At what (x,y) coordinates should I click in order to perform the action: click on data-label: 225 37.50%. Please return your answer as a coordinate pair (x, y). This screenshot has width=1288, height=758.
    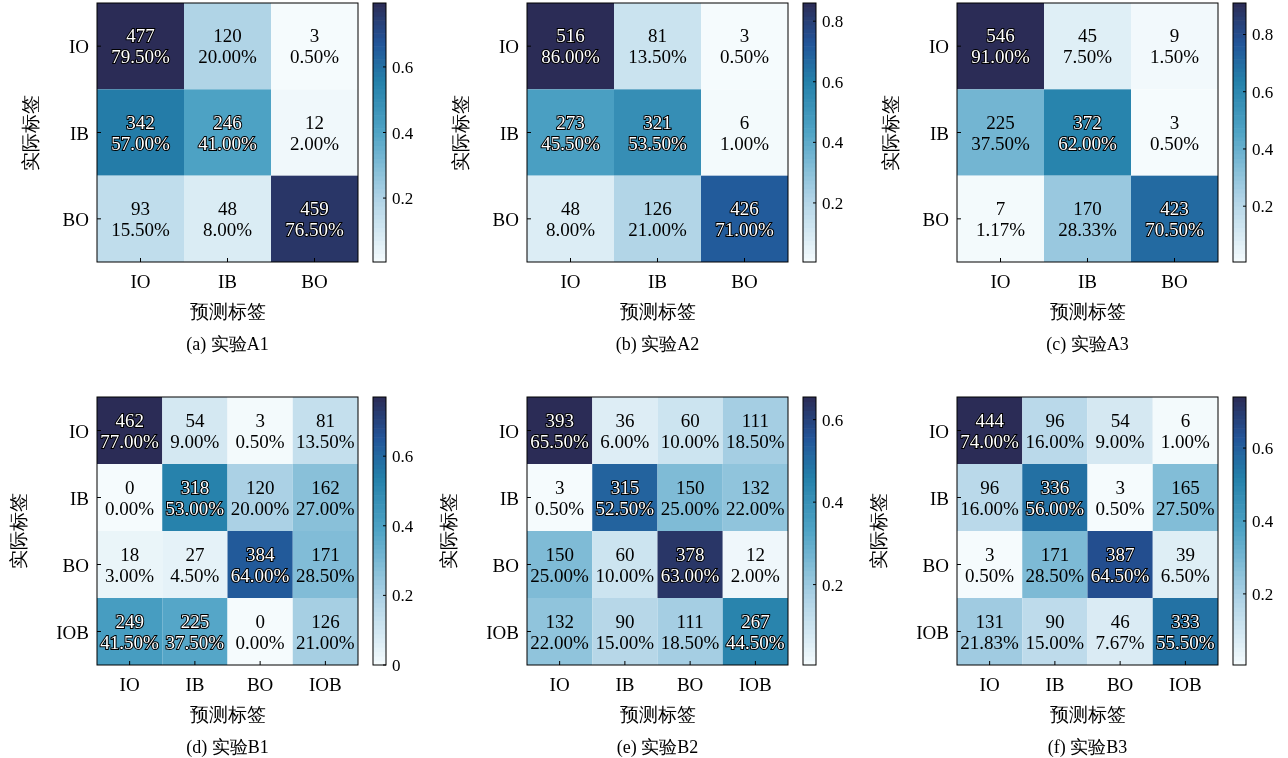
    Looking at the image, I should click on (195, 631).